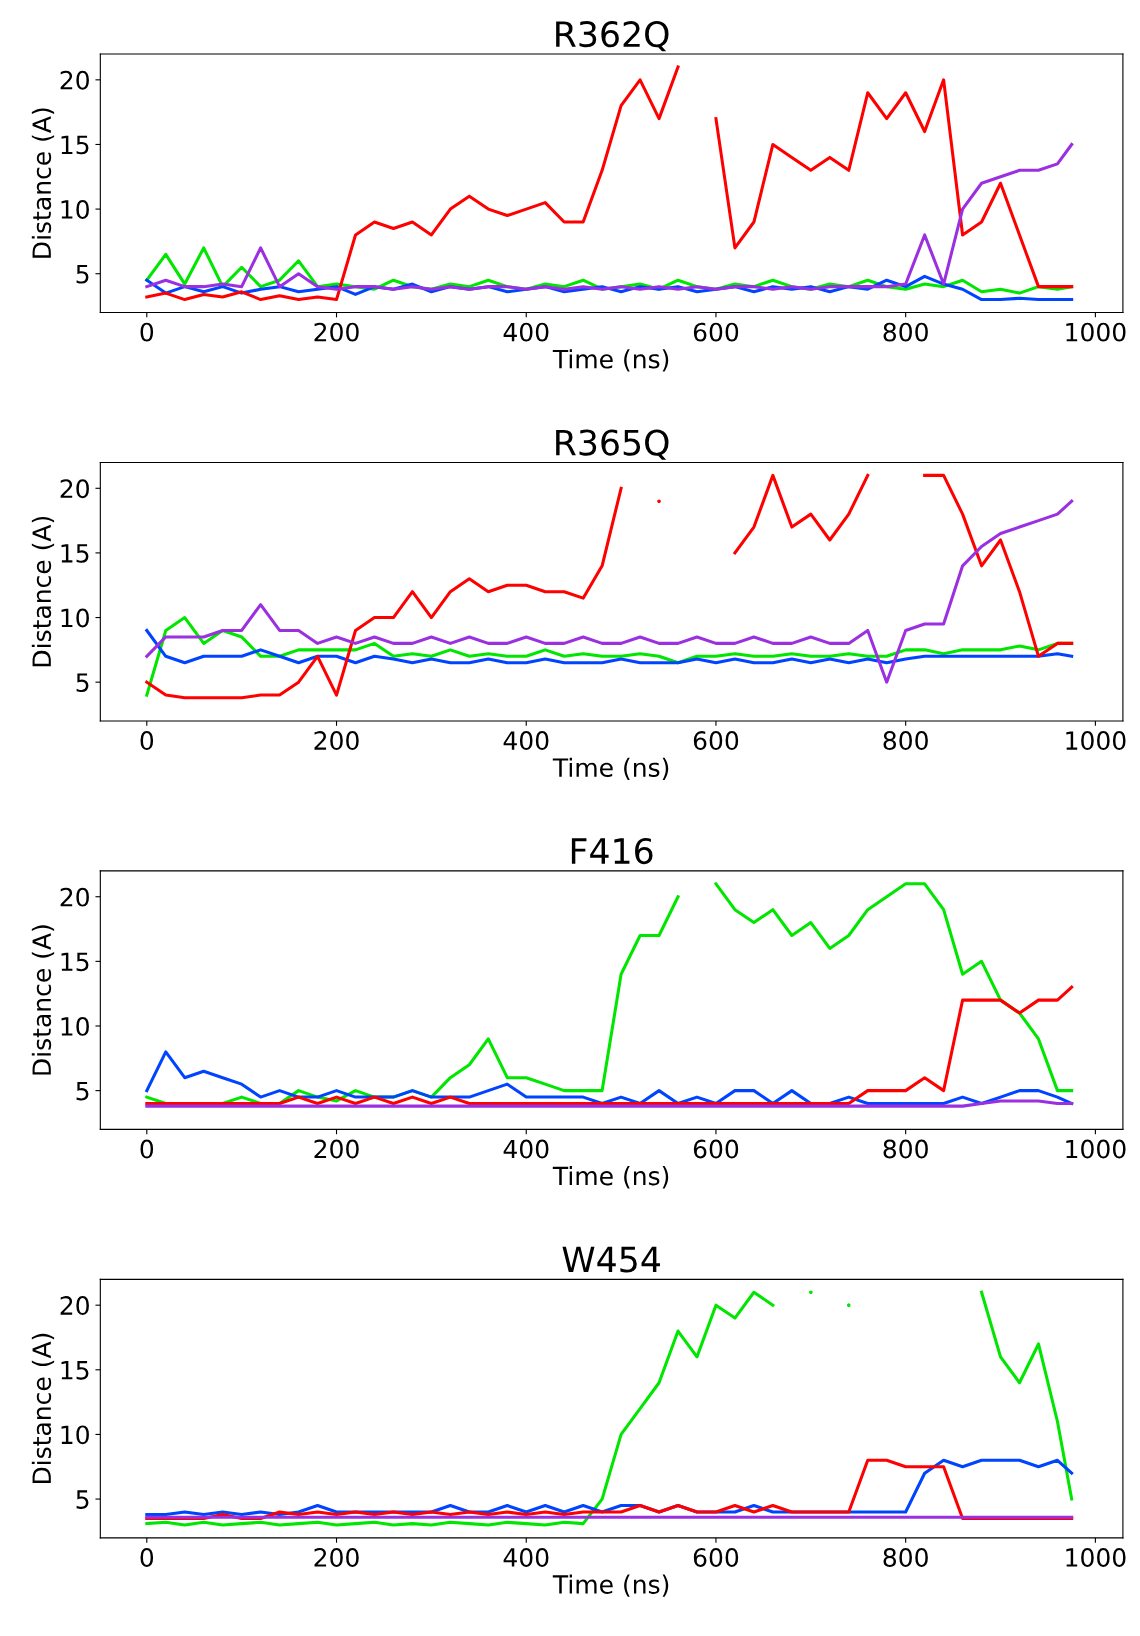  I want to click on chart-title: R365Q, so click(612, 444).